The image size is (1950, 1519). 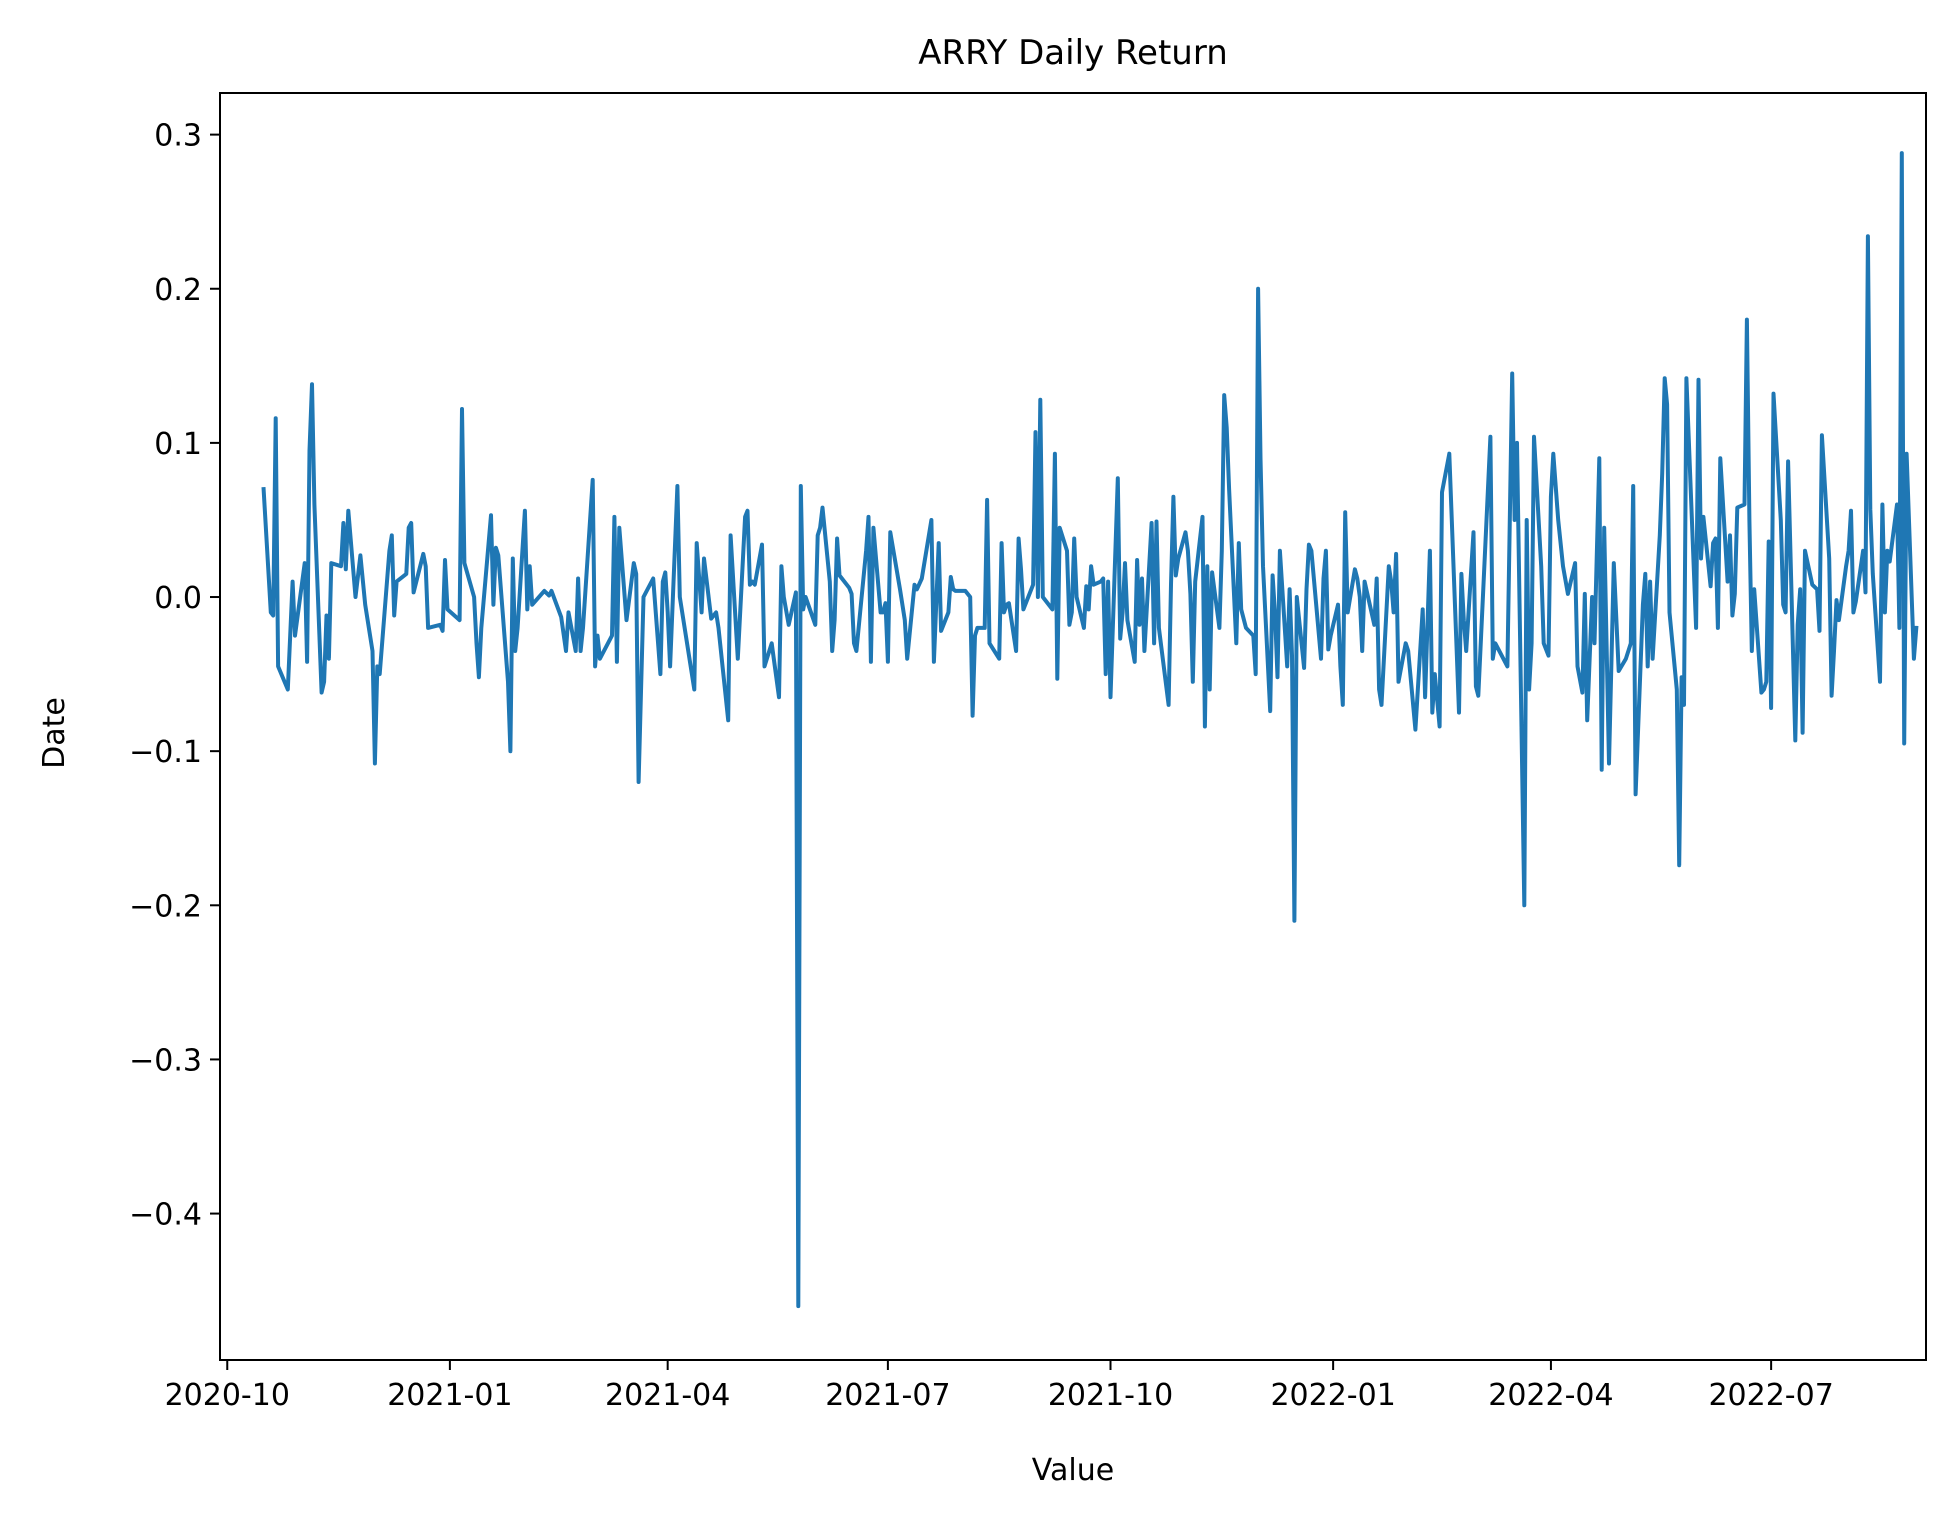 What do you see at coordinates (667, 1395) in the screenshot?
I see `x-tick-label: 2021-04` at bounding box center [667, 1395].